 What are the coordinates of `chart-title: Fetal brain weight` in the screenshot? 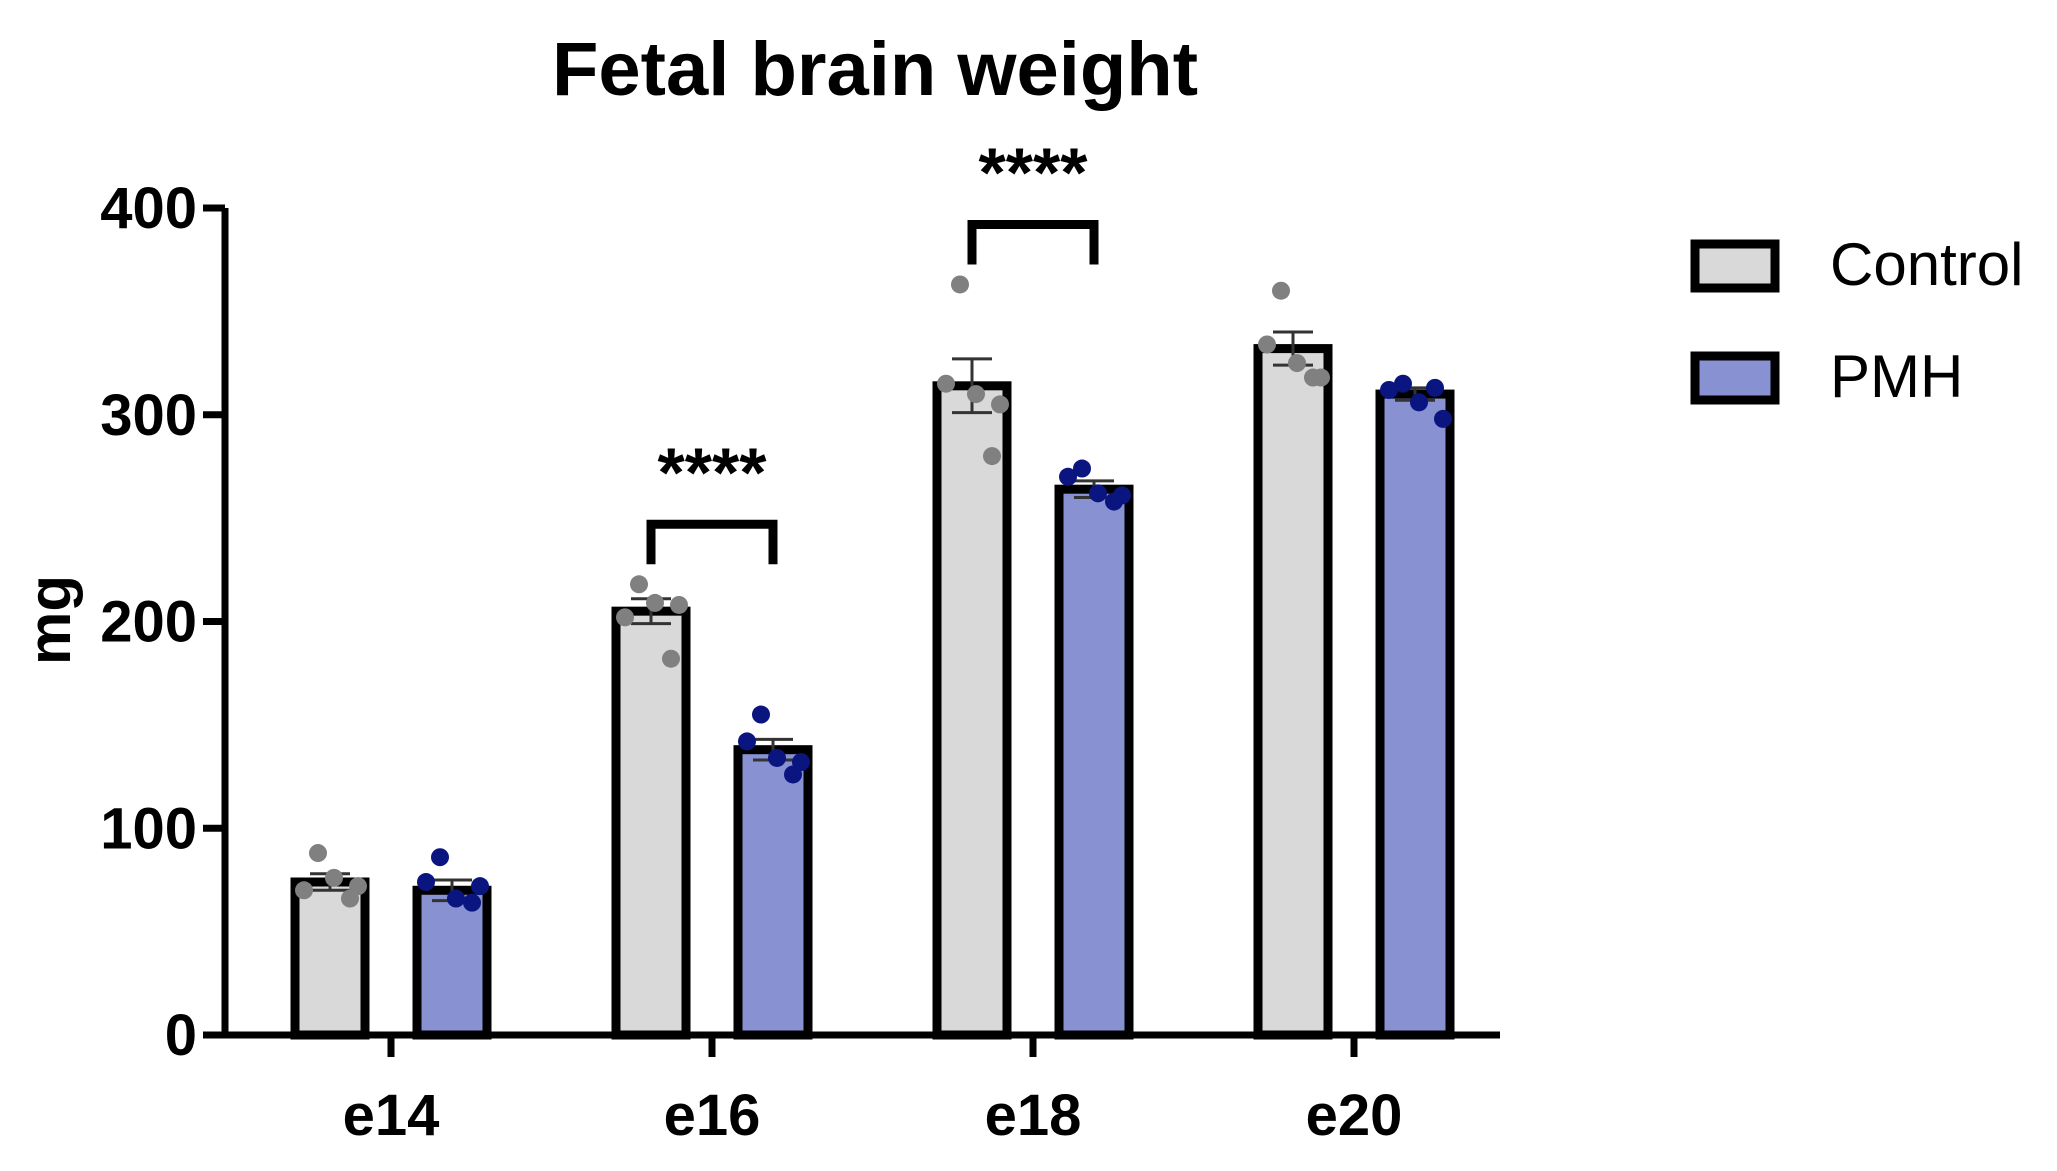 It's located at (875, 69).